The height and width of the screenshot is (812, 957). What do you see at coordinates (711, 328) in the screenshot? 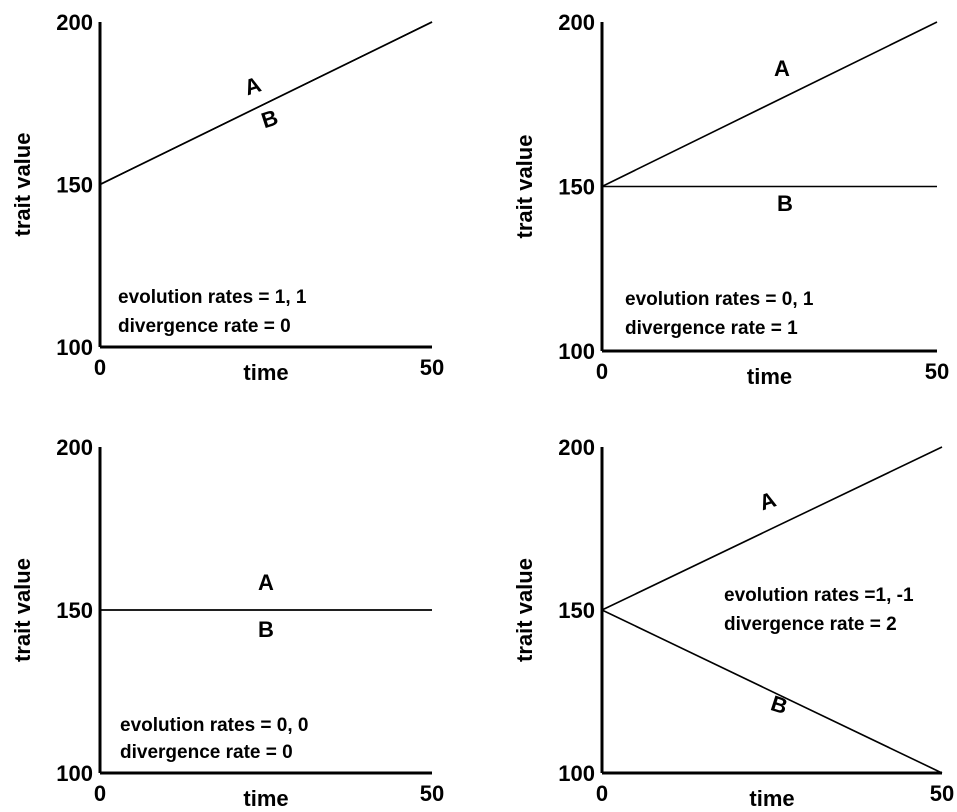
I see `annotation-text: divergence rate = 1` at bounding box center [711, 328].